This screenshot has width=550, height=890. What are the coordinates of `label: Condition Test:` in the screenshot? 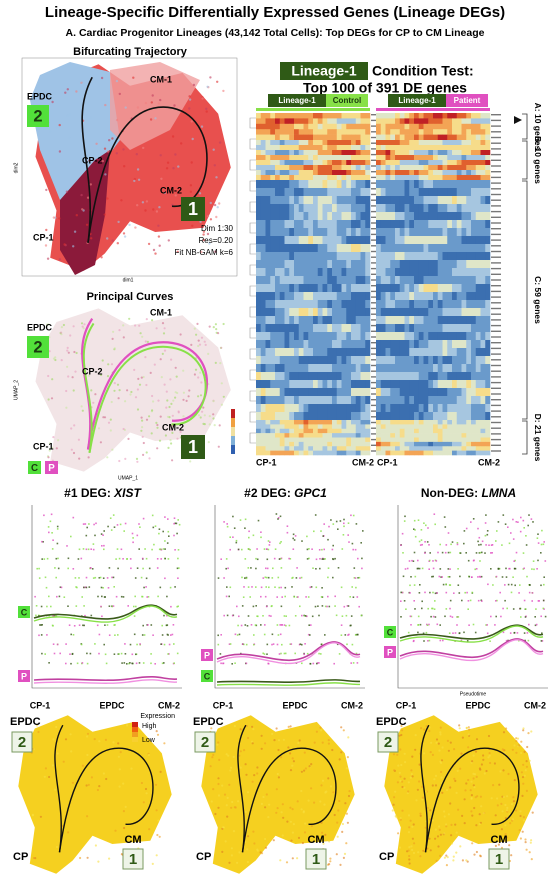 It's located at (423, 71).